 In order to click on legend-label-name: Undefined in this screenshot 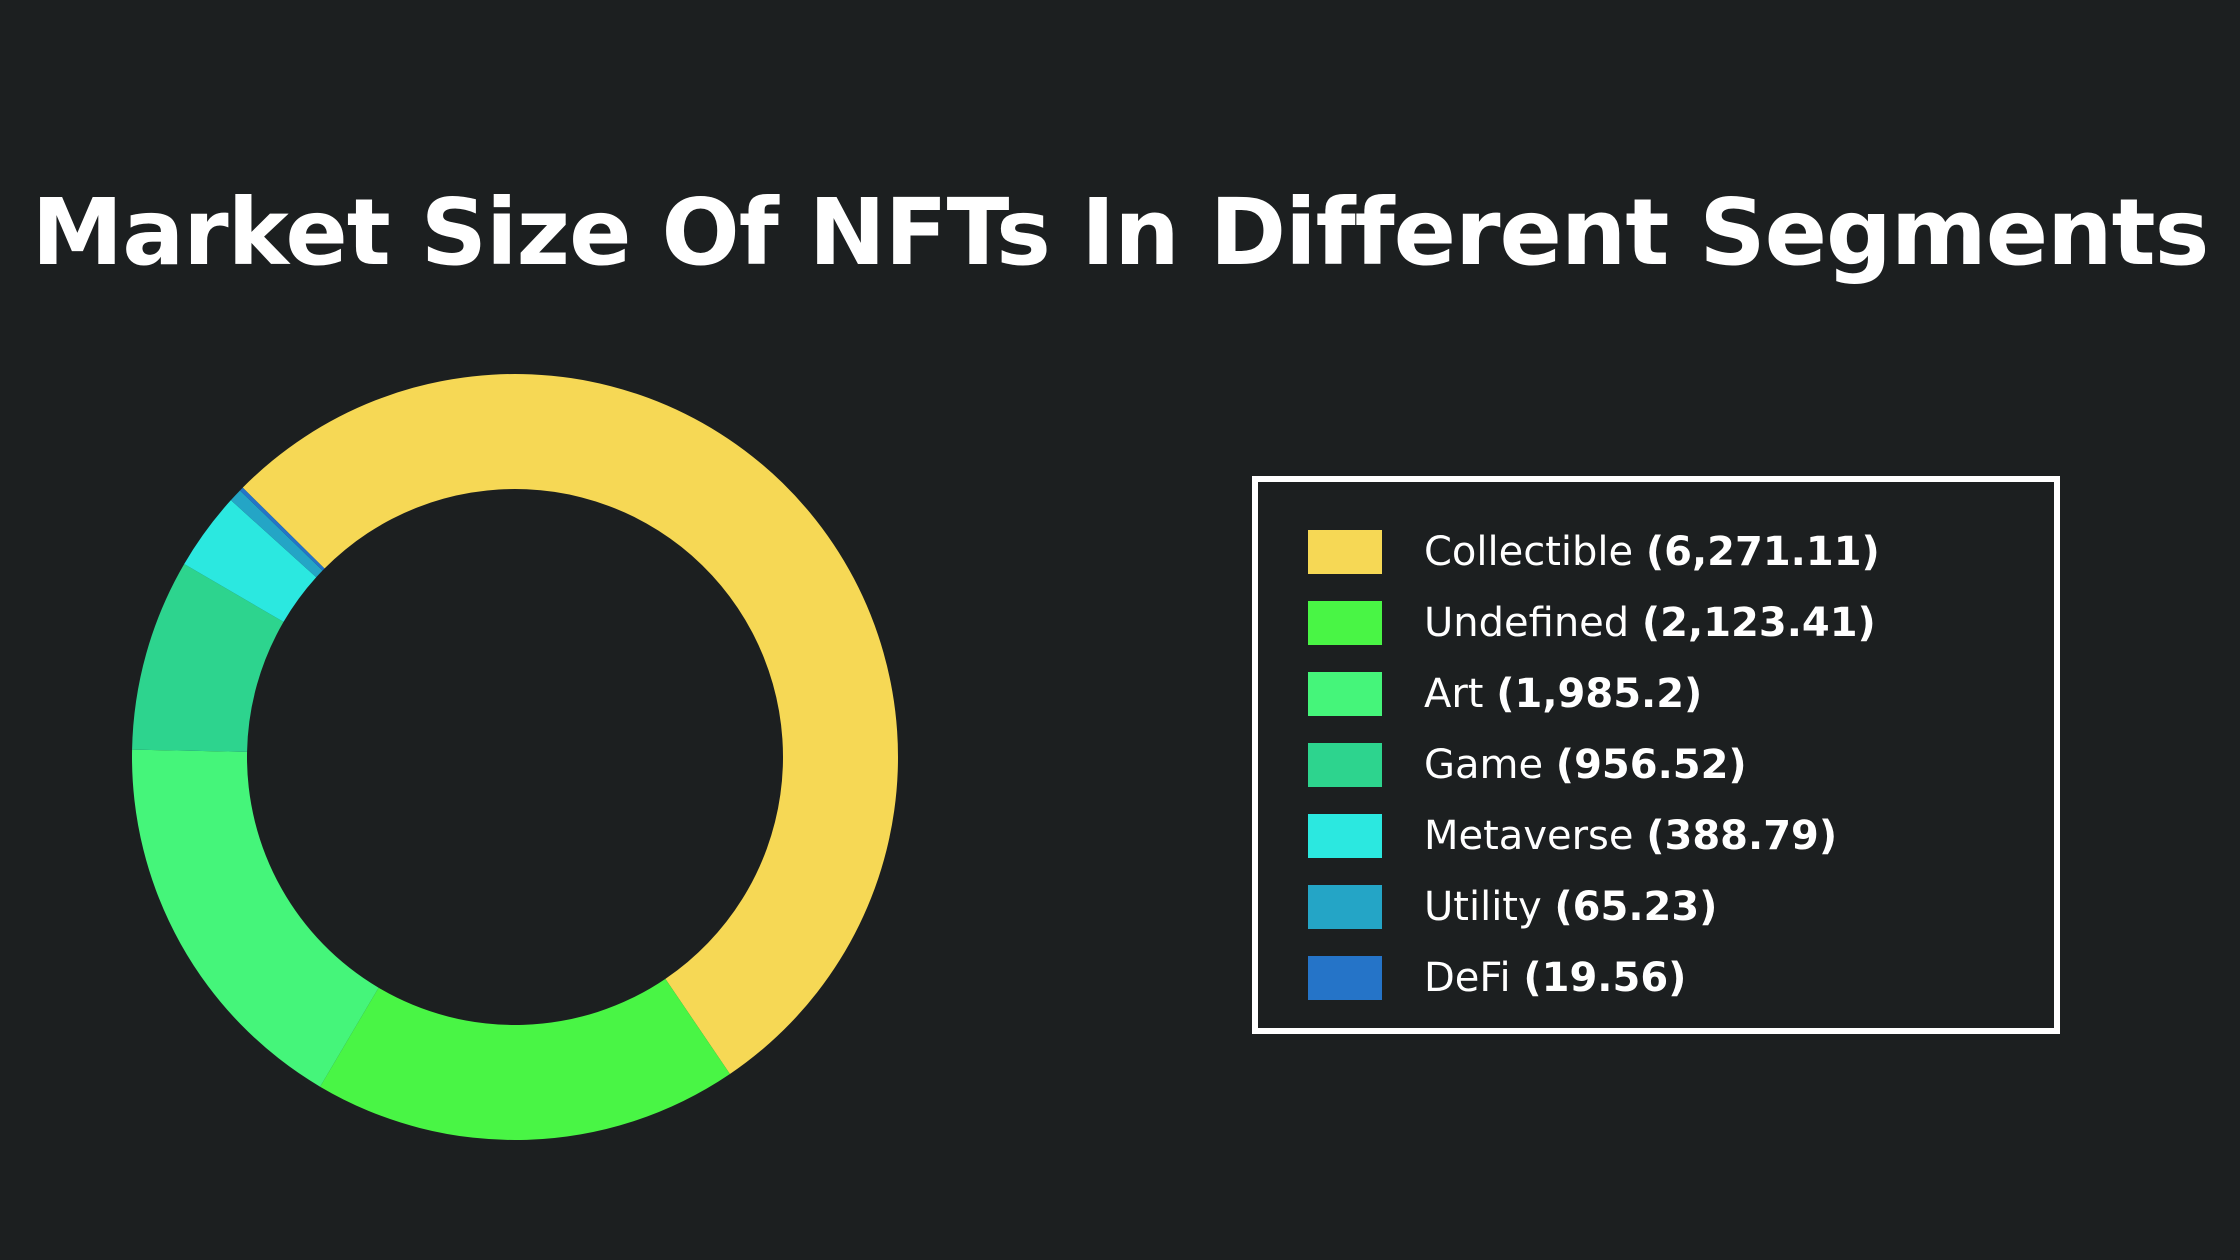, I will do `click(1533, 623)`.